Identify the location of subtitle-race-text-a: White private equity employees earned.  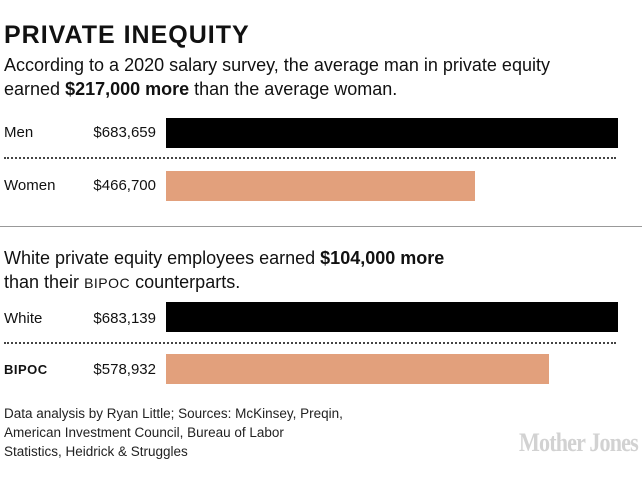
(162, 258).